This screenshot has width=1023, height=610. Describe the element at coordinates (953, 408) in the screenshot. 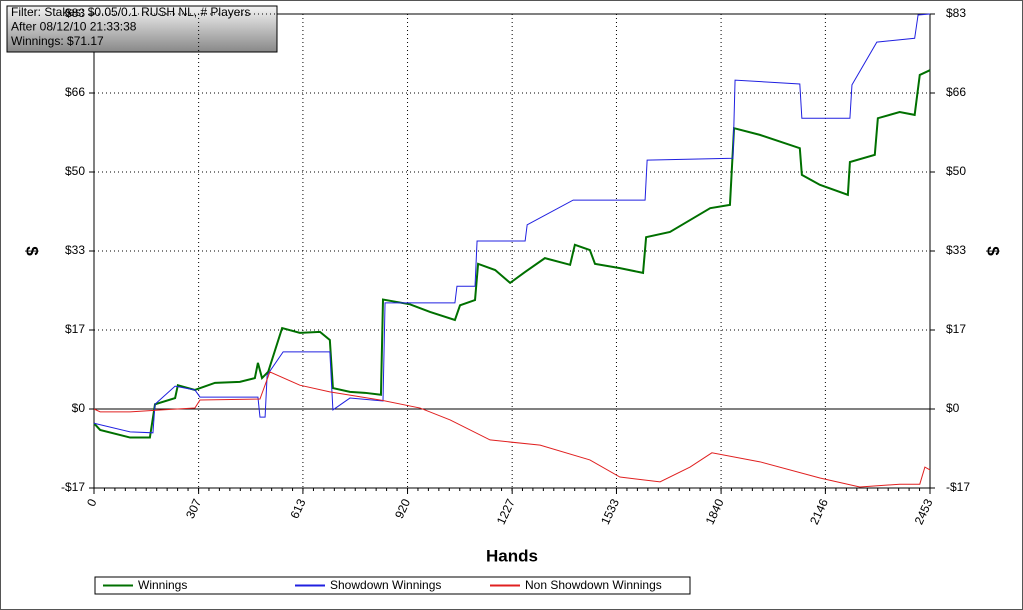

I see `y-tick-label-right: $0` at that location.